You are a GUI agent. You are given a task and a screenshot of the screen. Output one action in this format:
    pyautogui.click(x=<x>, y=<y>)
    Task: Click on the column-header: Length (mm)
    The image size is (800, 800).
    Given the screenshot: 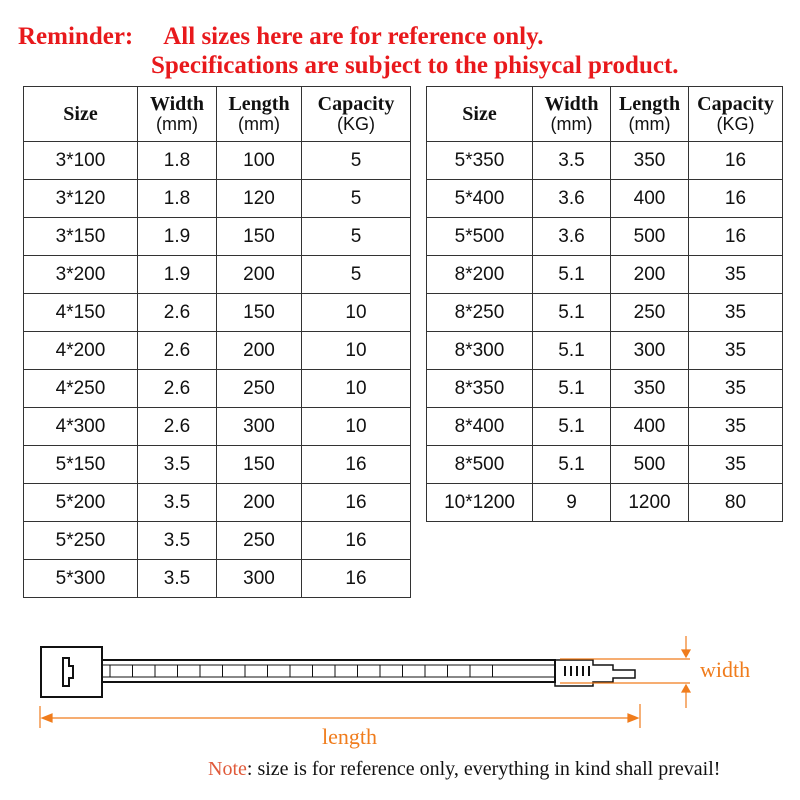 What is the action you would take?
    pyautogui.click(x=649, y=114)
    